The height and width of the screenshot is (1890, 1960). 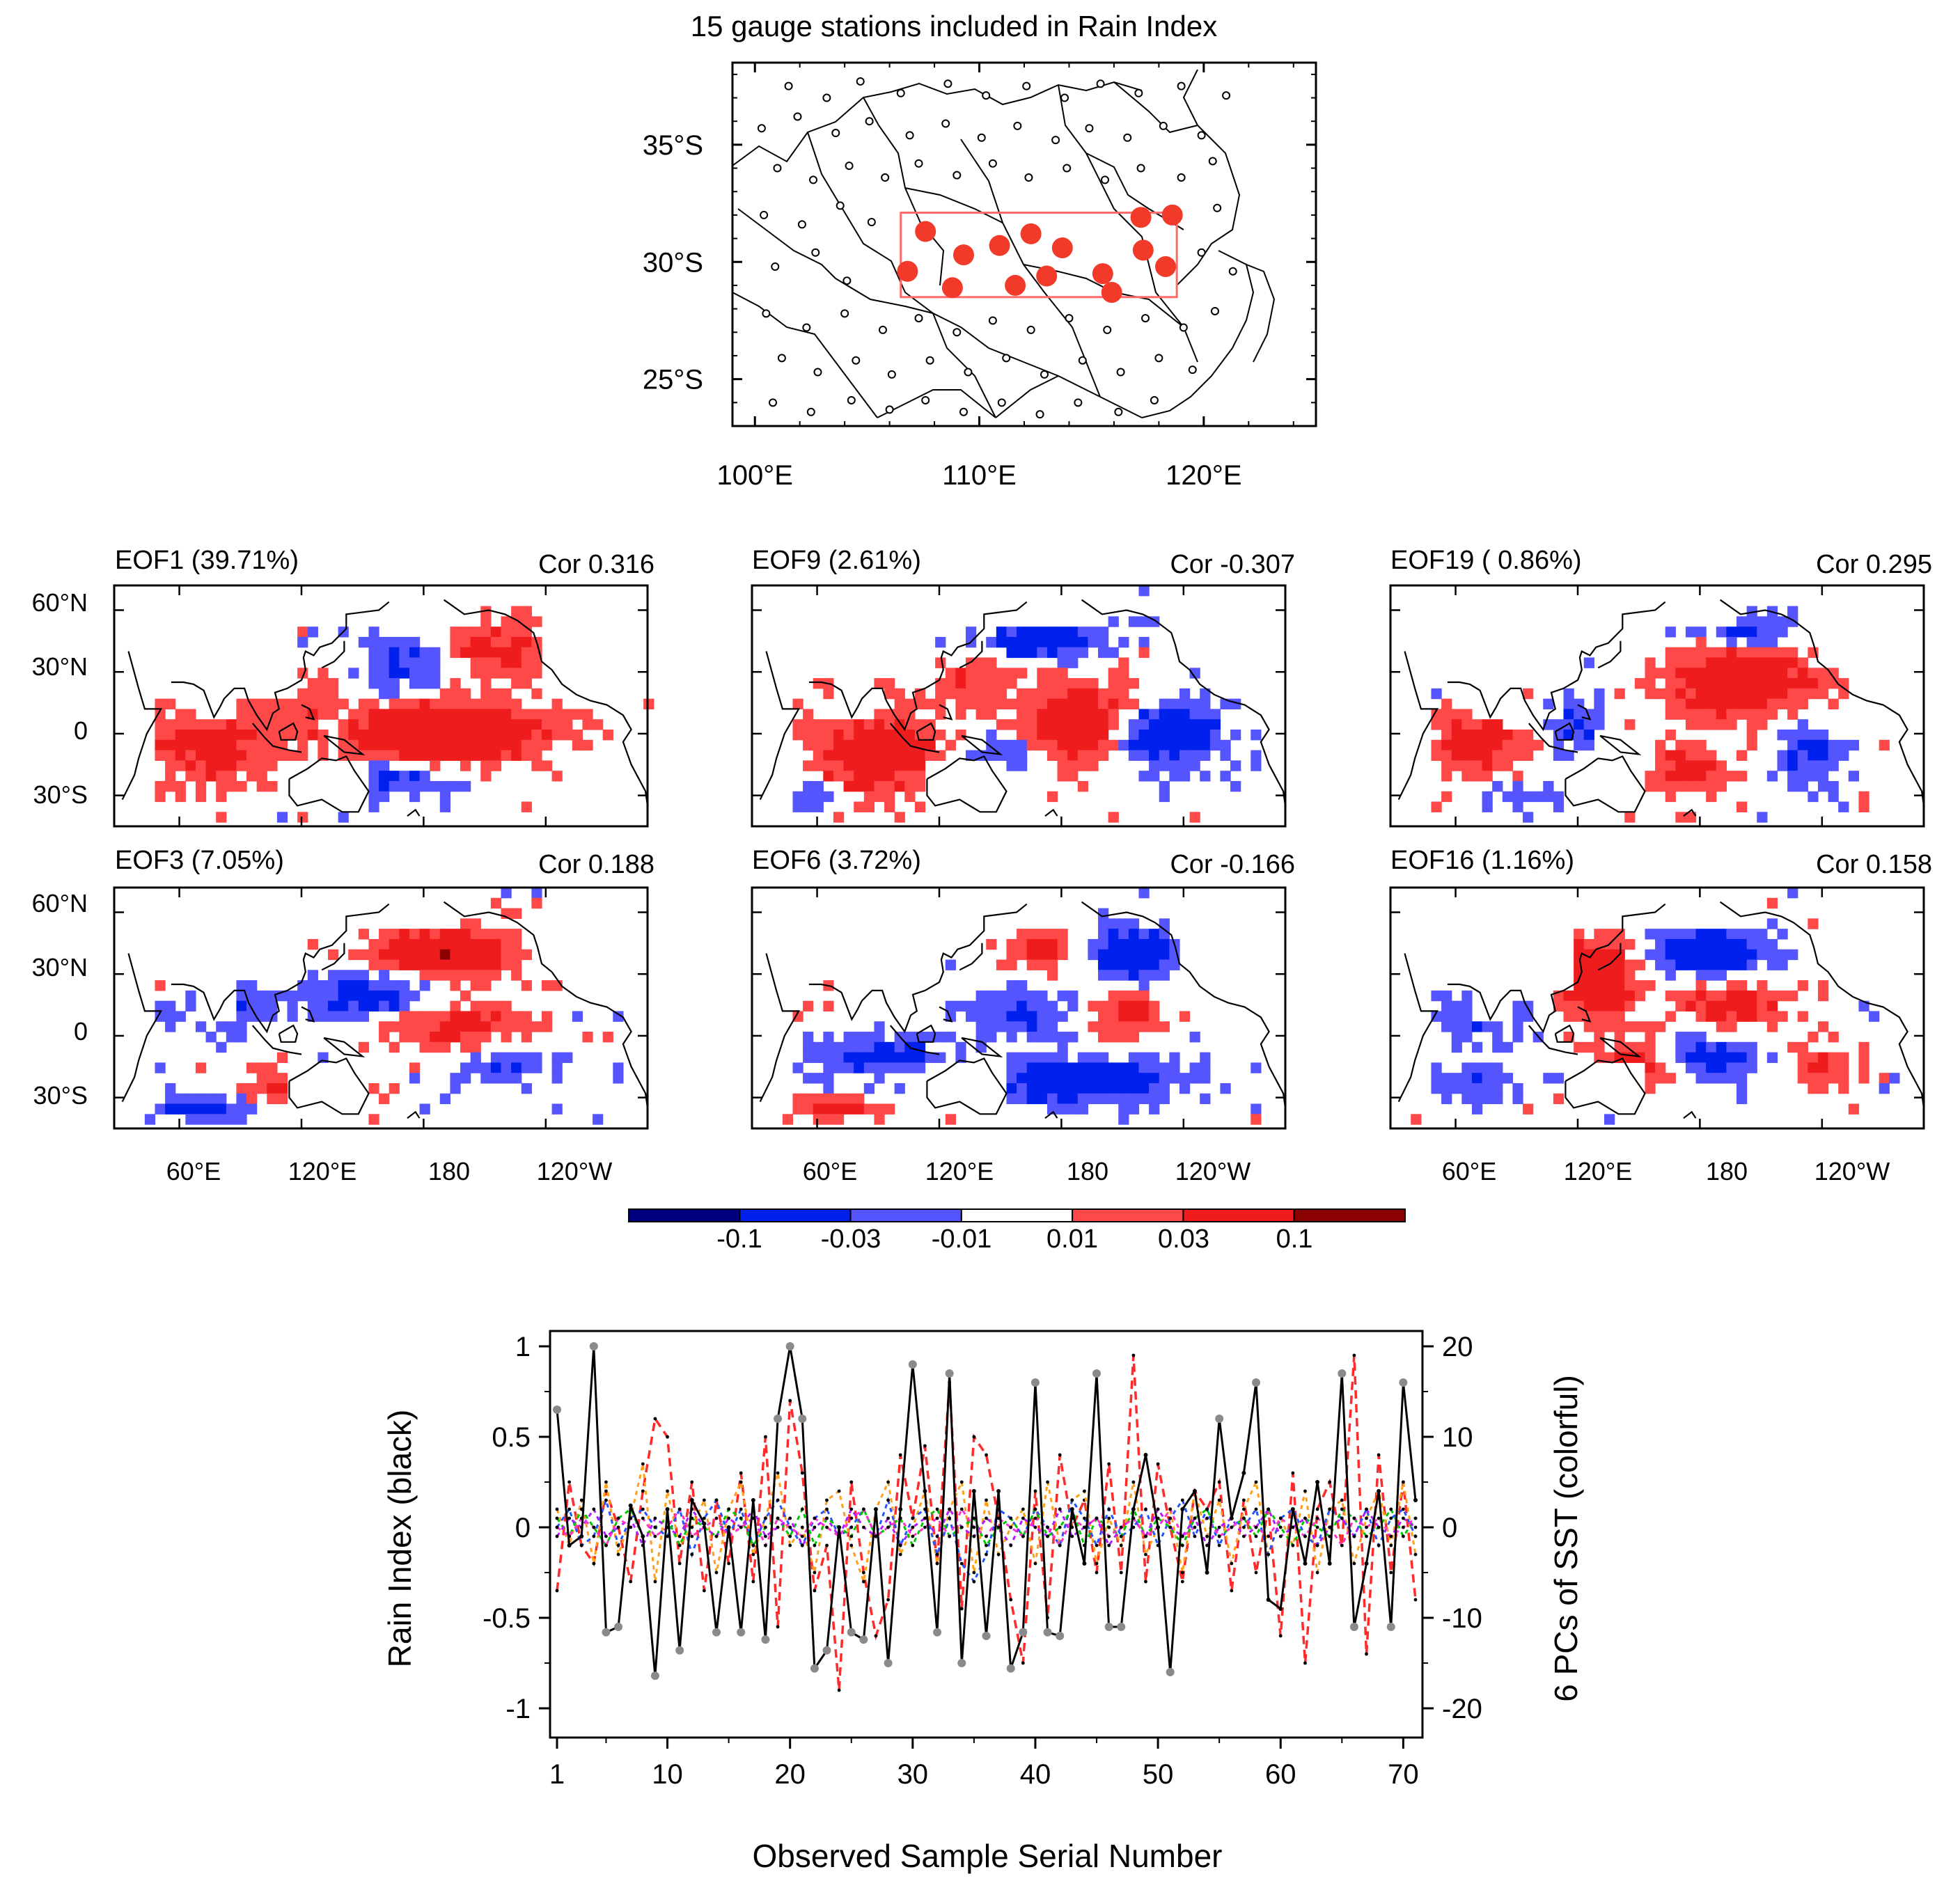 What do you see at coordinates (986, 1534) in the screenshot?
I see `timeseries-frame` at bounding box center [986, 1534].